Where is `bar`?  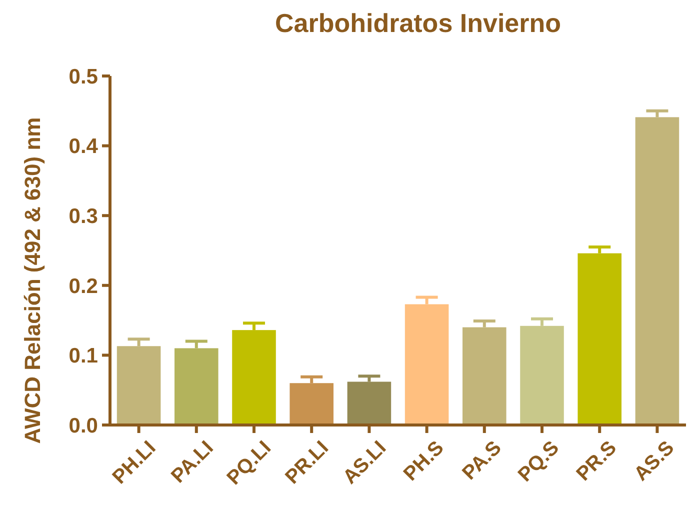
bar is located at coordinates (369, 403).